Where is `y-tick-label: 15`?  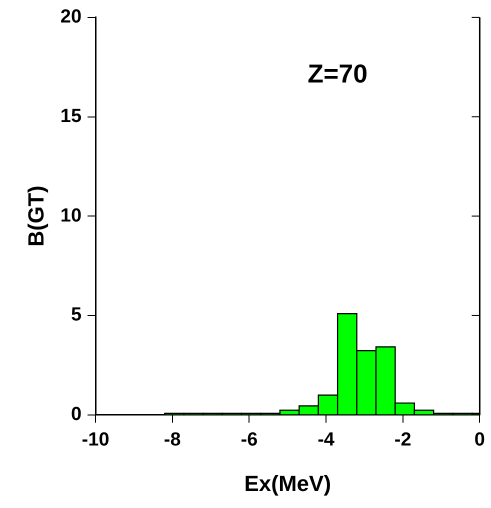
y-tick-label: 15 is located at coordinates (71, 116).